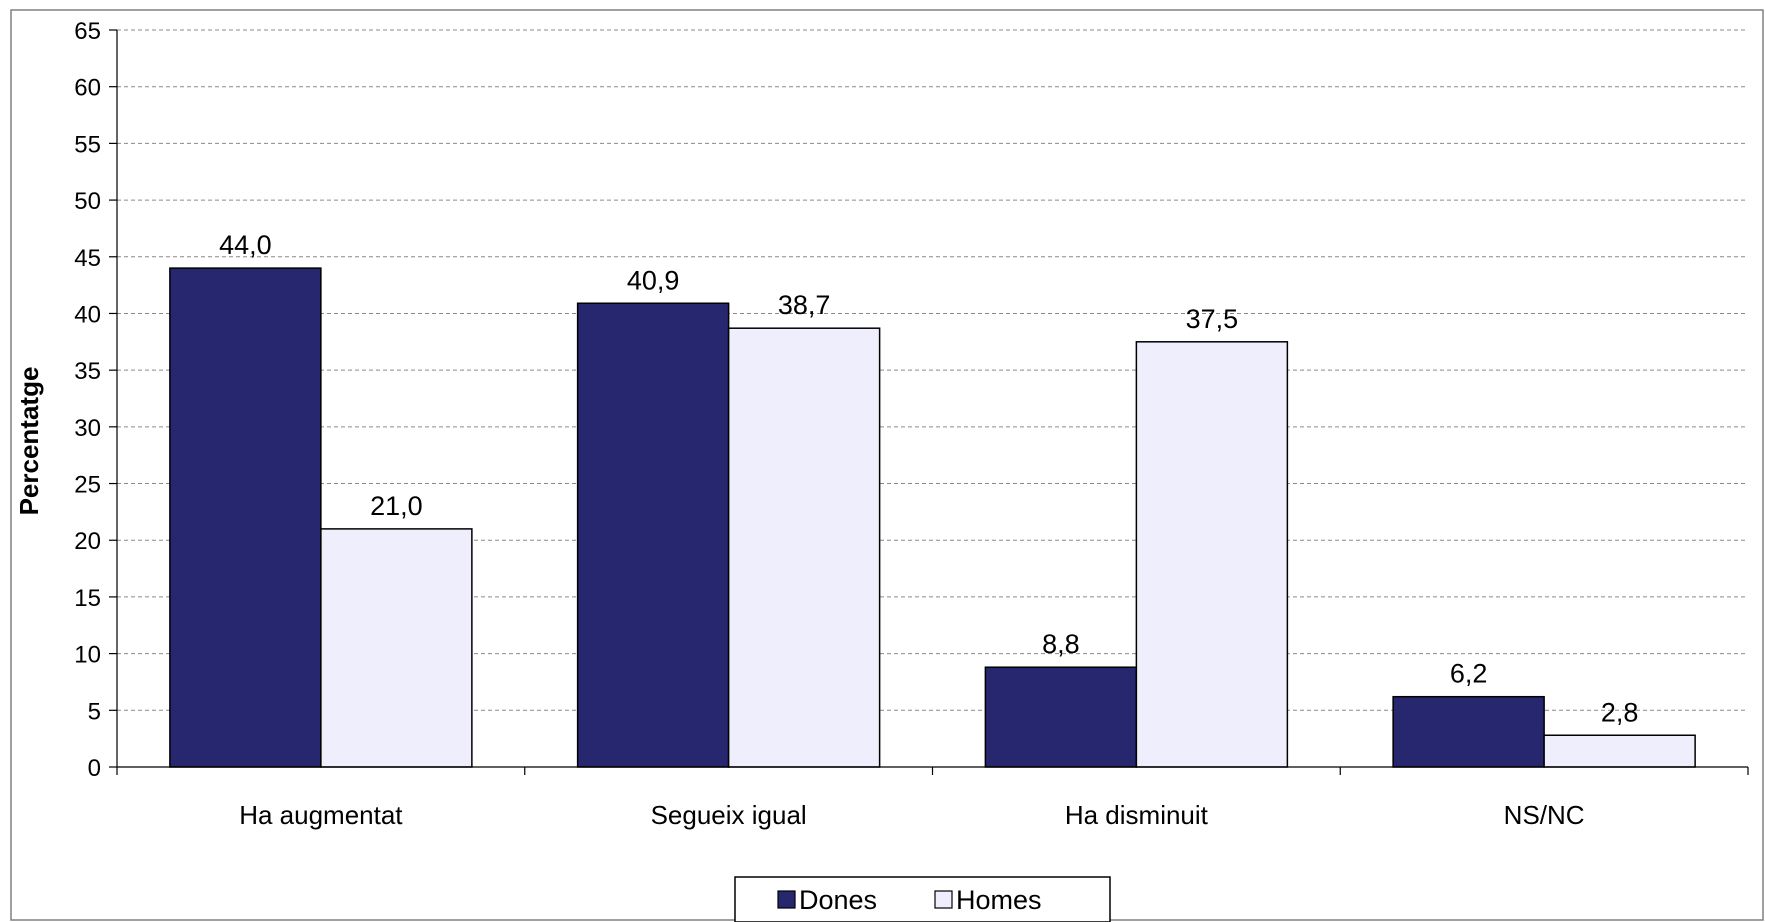 Image resolution: width=1765 pixels, height=922 pixels. What do you see at coordinates (1061, 644) in the screenshot?
I see `data-label: 8,8` at bounding box center [1061, 644].